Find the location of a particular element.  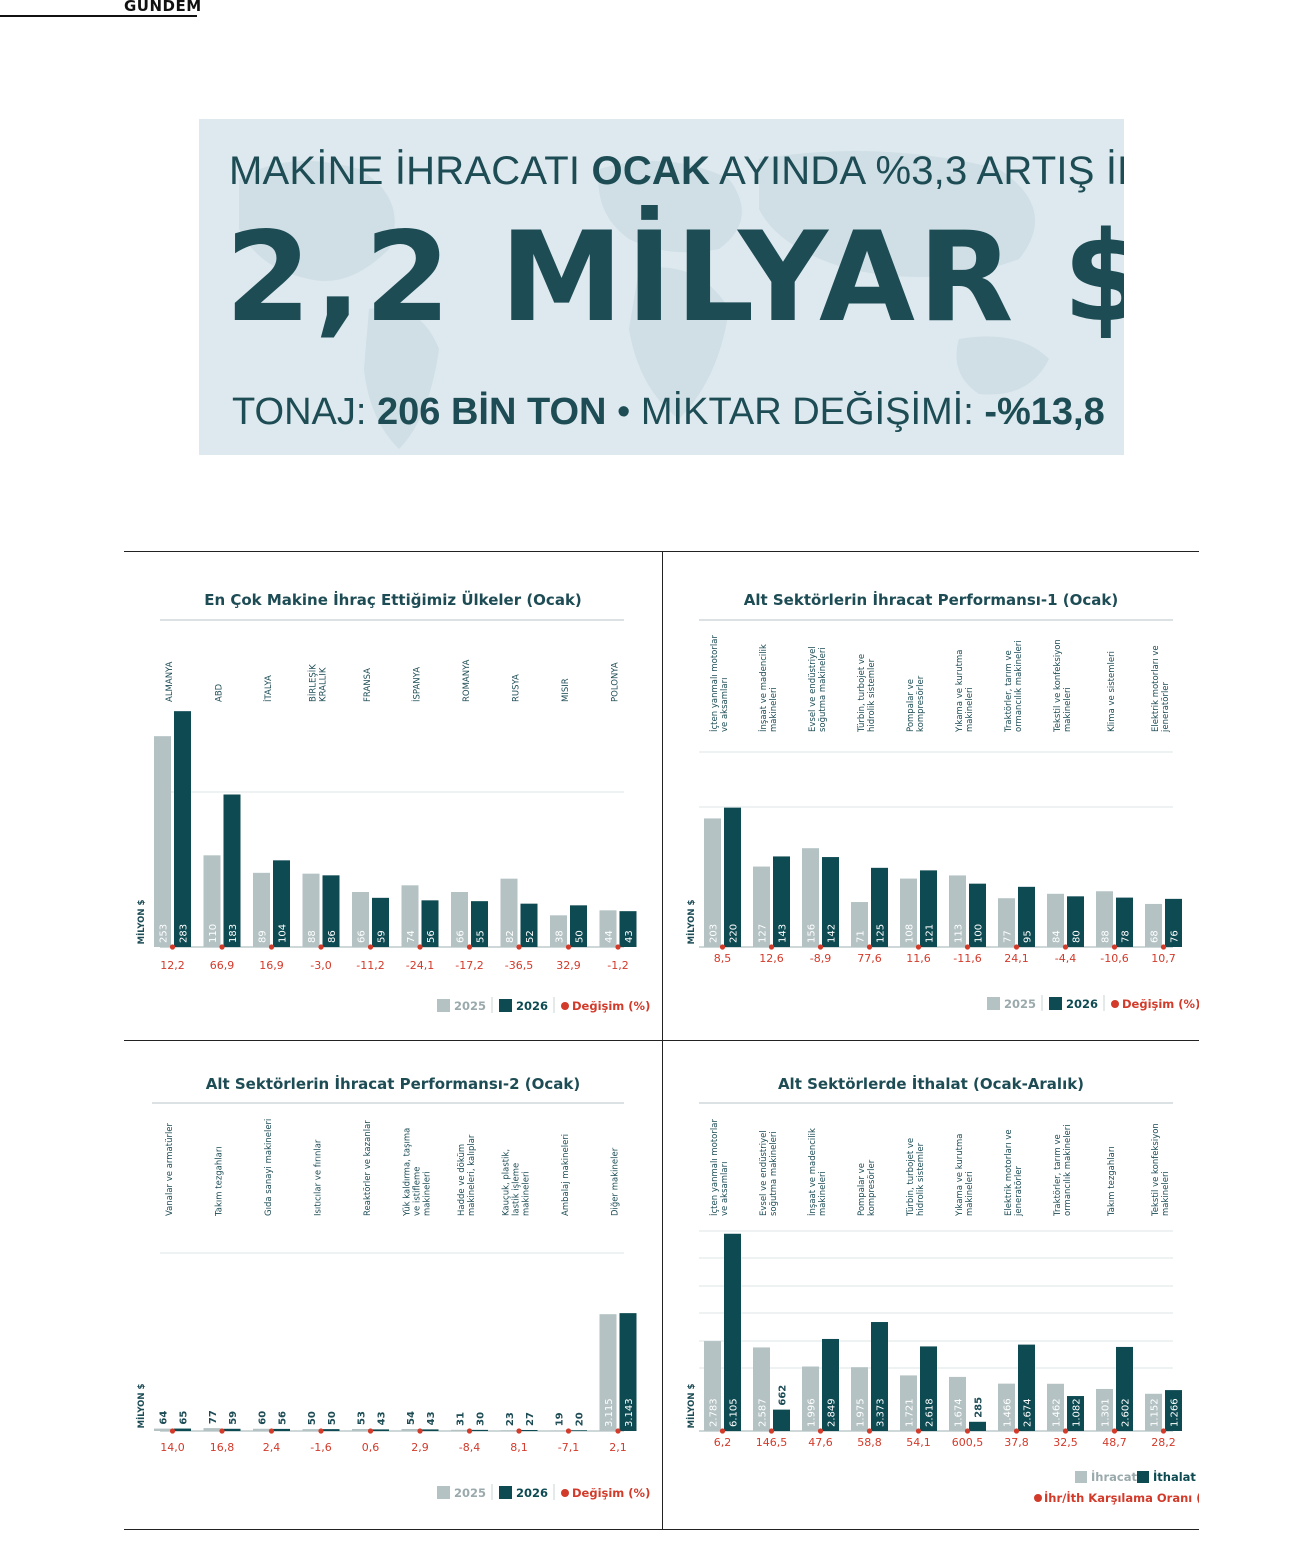

bar-value-label: 3.373 is located at coordinates (881, 1412).